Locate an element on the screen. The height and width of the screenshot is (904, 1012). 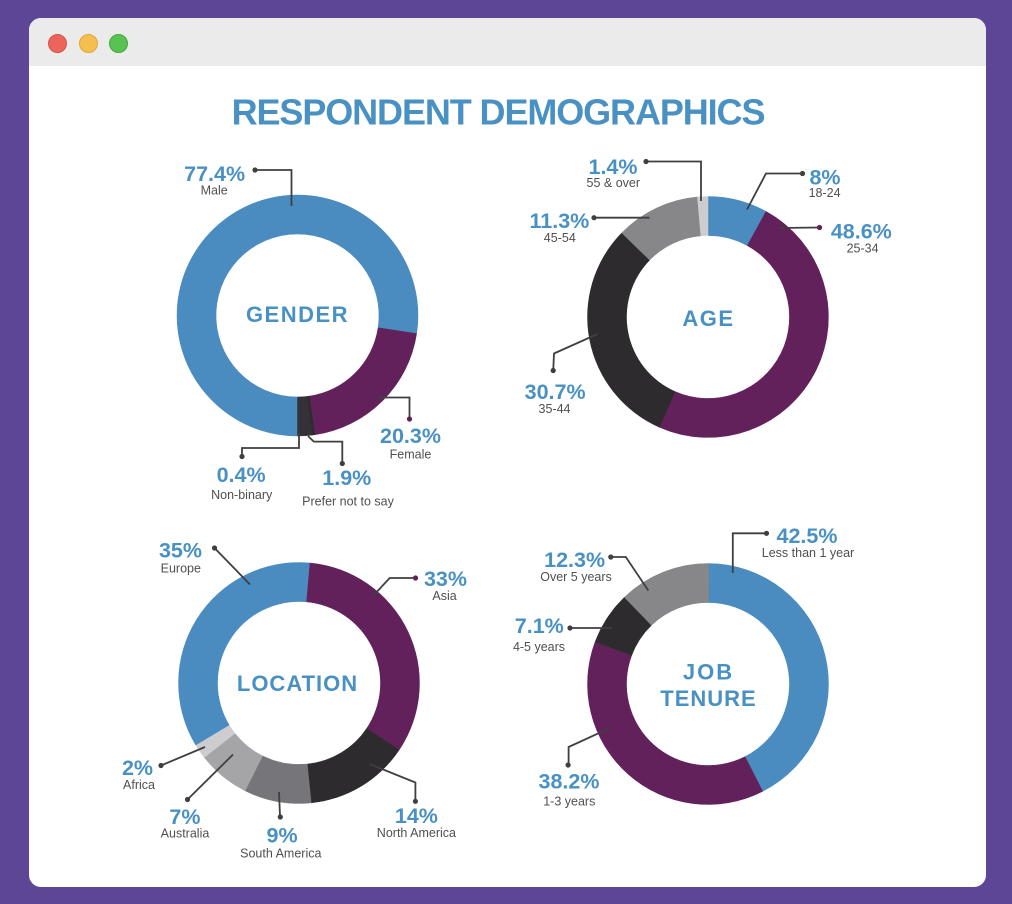
svg-text: 48.6% is located at coordinates (861, 232).